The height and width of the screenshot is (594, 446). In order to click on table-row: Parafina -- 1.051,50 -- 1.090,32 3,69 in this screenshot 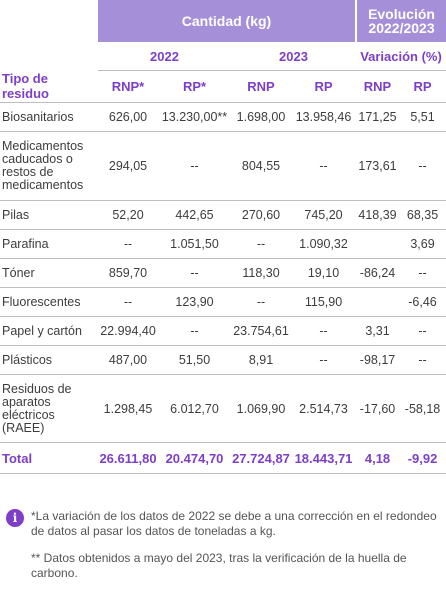, I will do `click(223, 244)`.